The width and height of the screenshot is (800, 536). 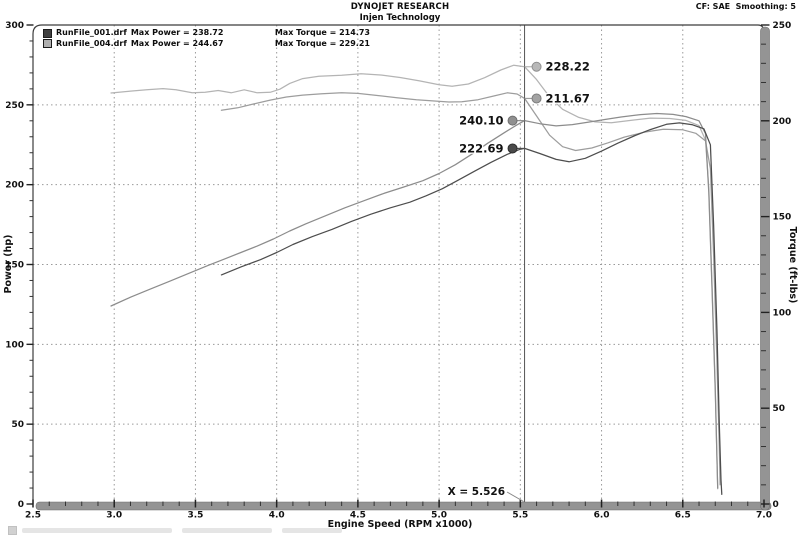 What do you see at coordinates (14, 345) in the screenshot?
I see `power-tick-label-100: 100` at bounding box center [14, 345].